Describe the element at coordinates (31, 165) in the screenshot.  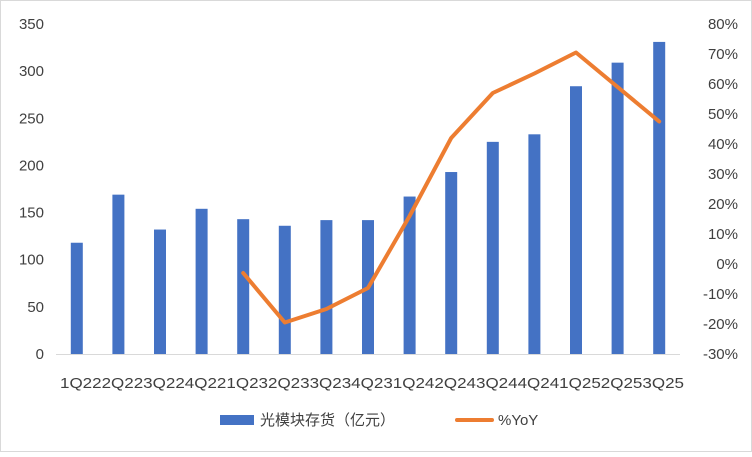
I see `left-axis-tick-label: 200` at that location.